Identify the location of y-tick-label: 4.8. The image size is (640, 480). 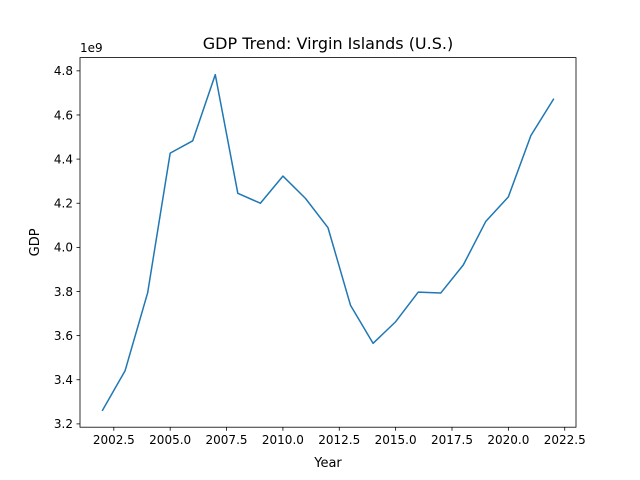
(63, 71).